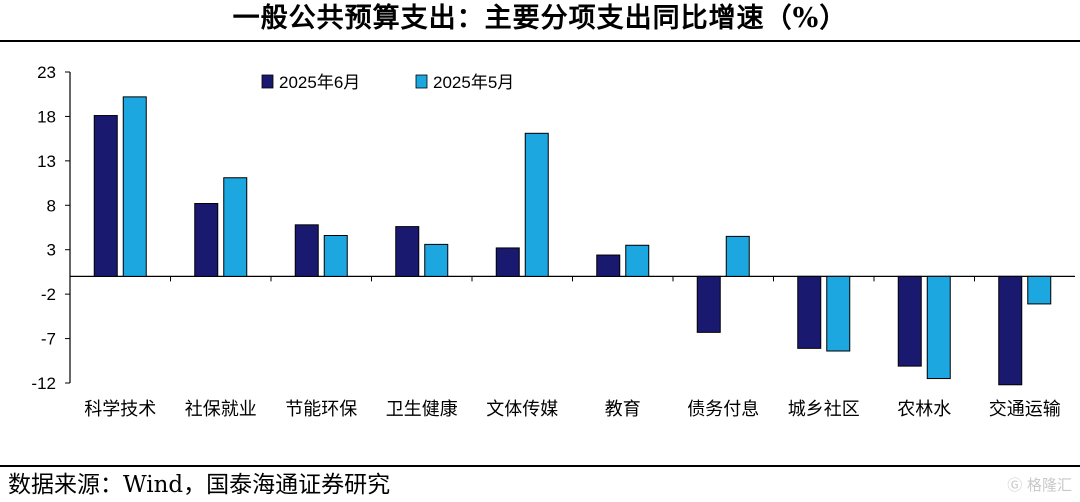  Describe the element at coordinates (540, 18) in the screenshot. I see `chart-title: 一般公共预算支出：主要分项支出同比增速（%）` at that location.